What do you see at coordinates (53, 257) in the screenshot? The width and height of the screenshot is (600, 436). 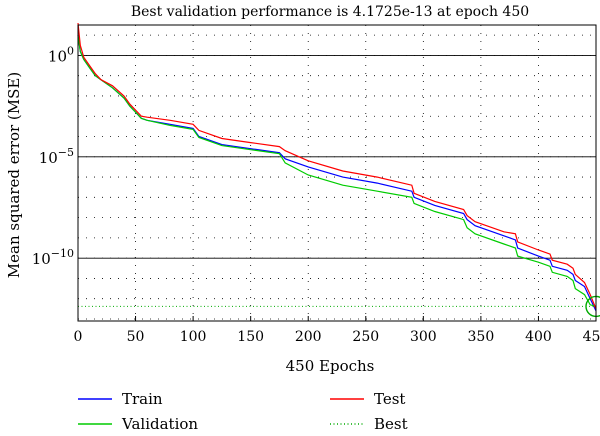 I see `y-tick-label: 10⁻¹⁰` at bounding box center [53, 257].